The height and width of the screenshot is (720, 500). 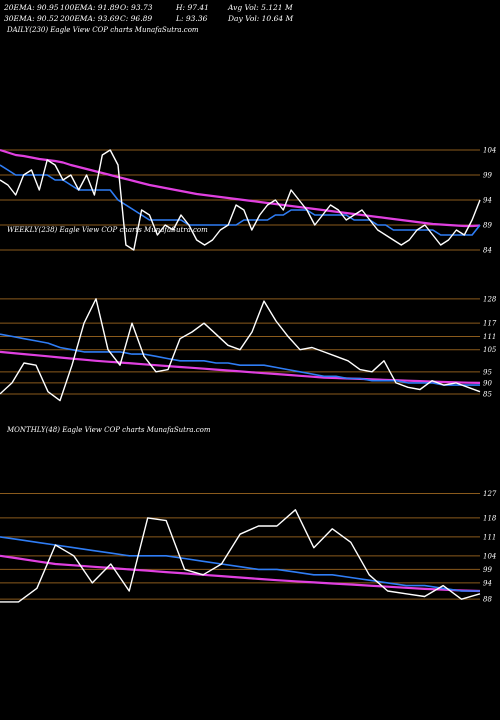 I want to click on weekly-ema20-line, so click(x=240, y=359).